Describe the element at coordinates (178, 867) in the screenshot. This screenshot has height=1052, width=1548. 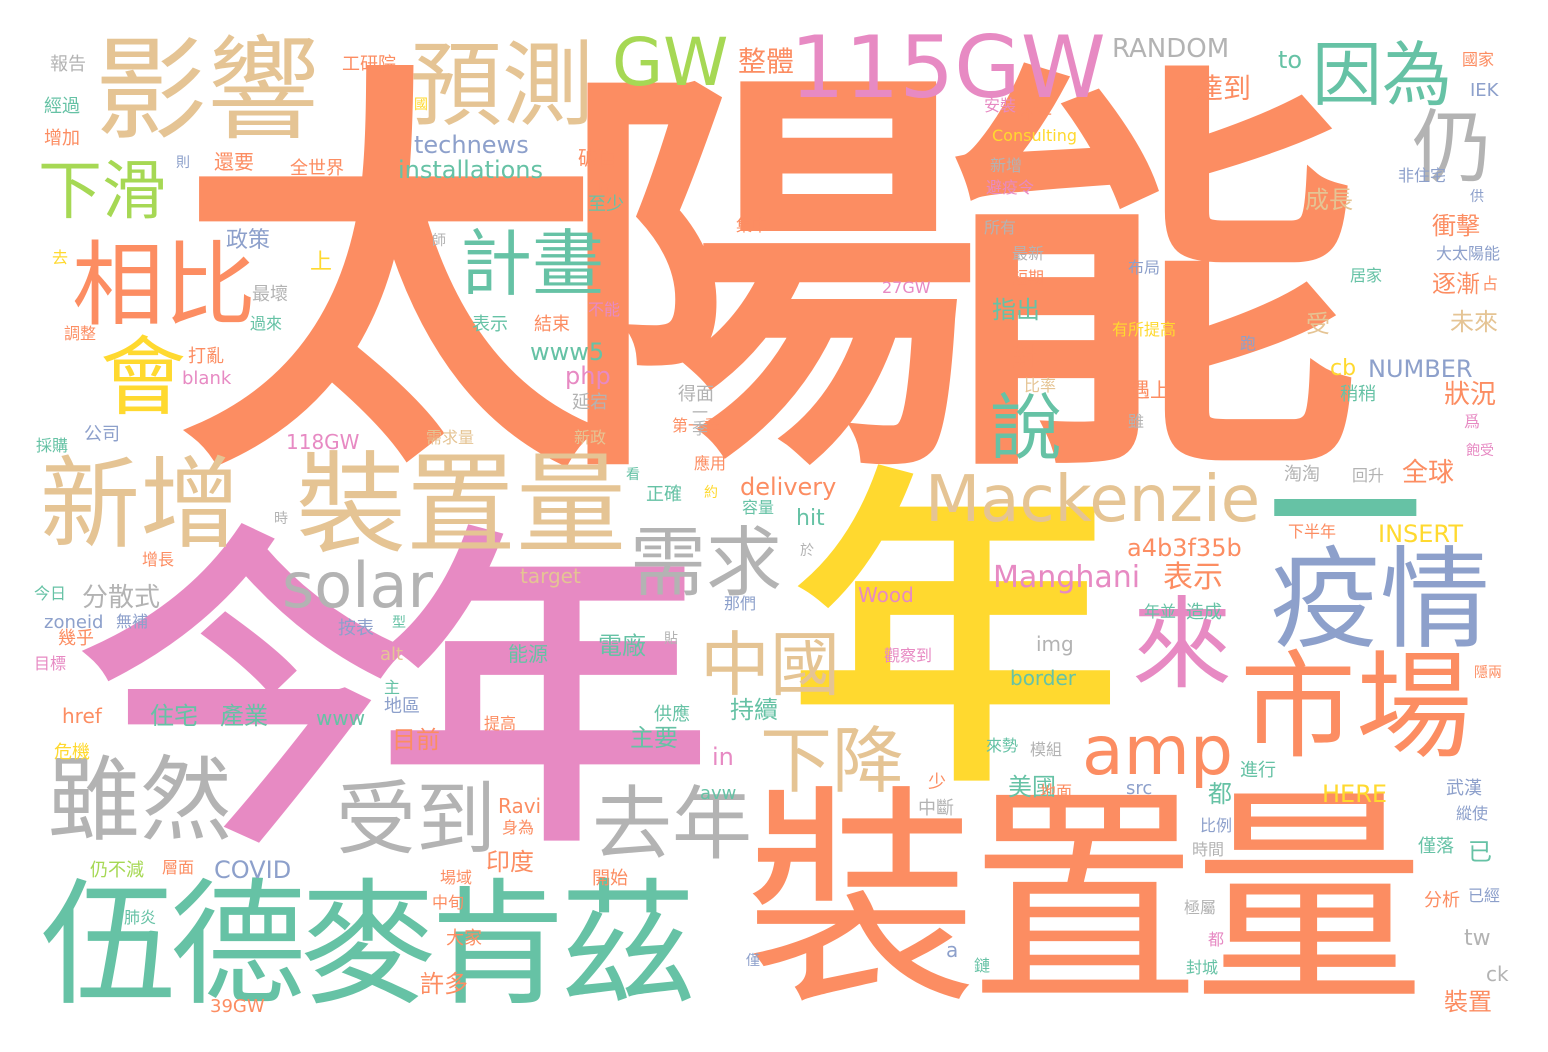
I see `word-ceng-mian: 層面` at that location.